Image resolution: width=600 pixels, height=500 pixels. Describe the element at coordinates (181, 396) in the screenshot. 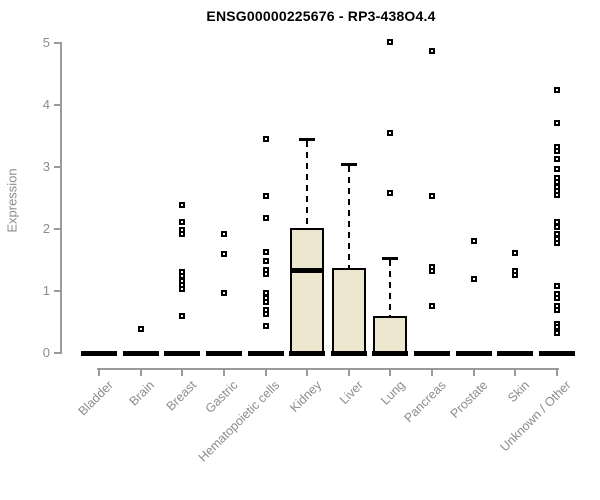

I see `x-category-label: Breast` at that location.